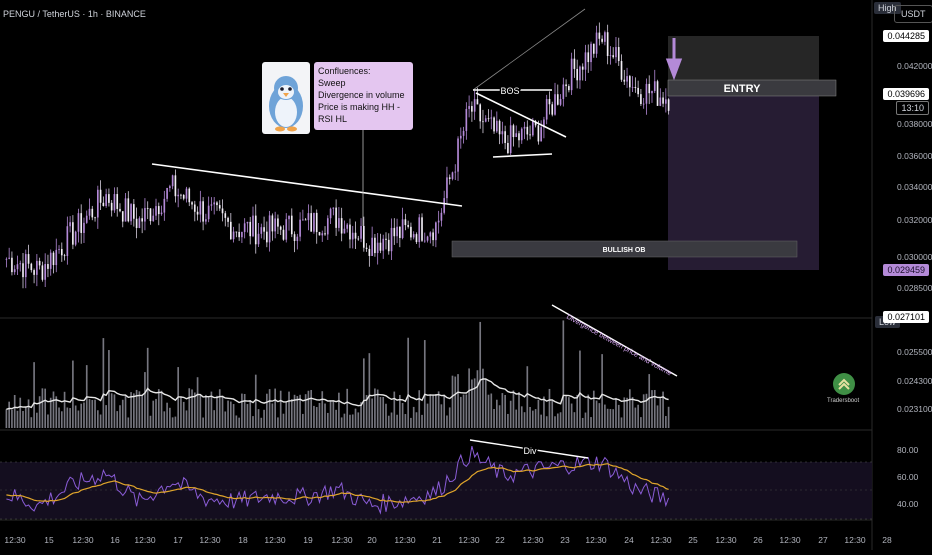 The width and height of the screenshot is (932, 555). Describe the element at coordinates (178, 540) in the screenshot. I see `time-tick: 17` at that location.